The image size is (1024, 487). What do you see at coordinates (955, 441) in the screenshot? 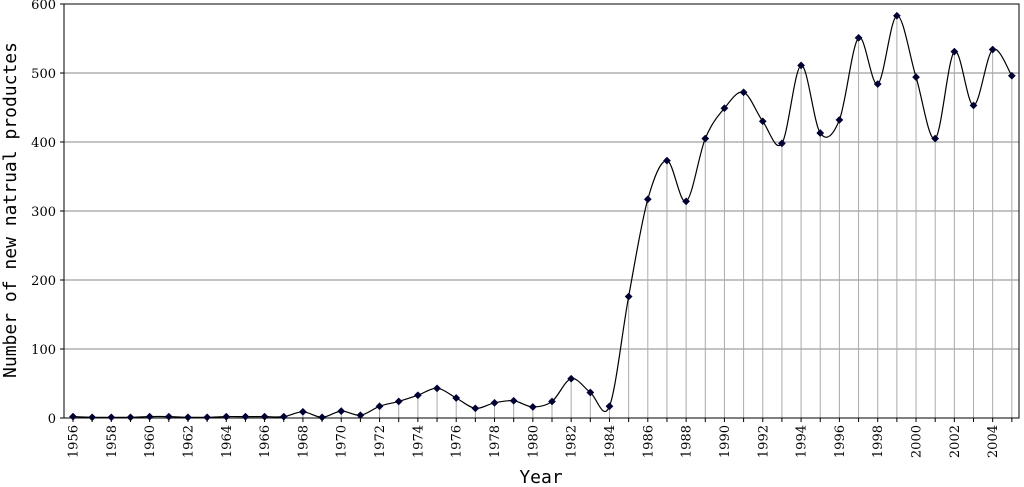
I see `x-tick-label: 2002` at bounding box center [955, 441].